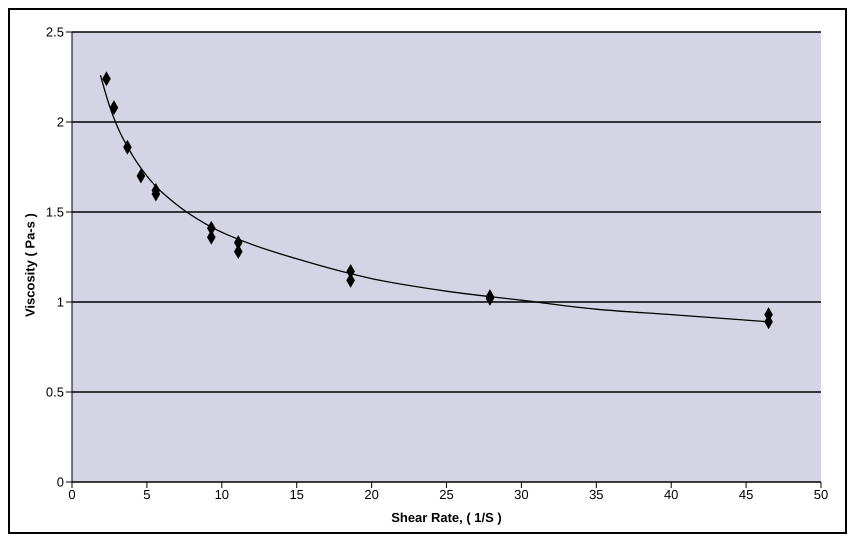  Describe the element at coordinates (446, 494) in the screenshot. I see `x-tick-label: 25` at that location.